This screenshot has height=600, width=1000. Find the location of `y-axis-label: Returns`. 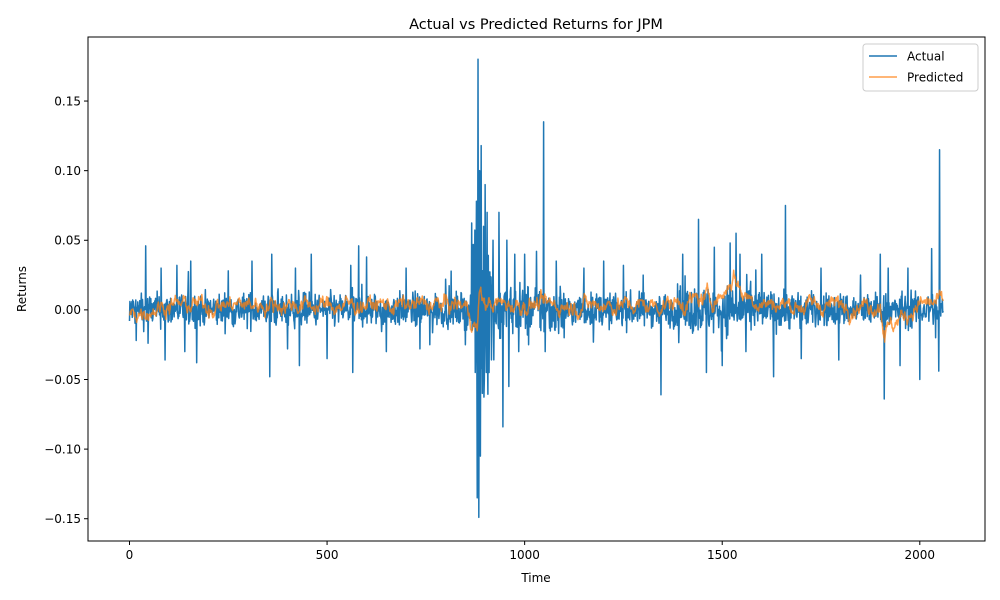

y-axis-label: Returns is located at coordinates (22, 289).